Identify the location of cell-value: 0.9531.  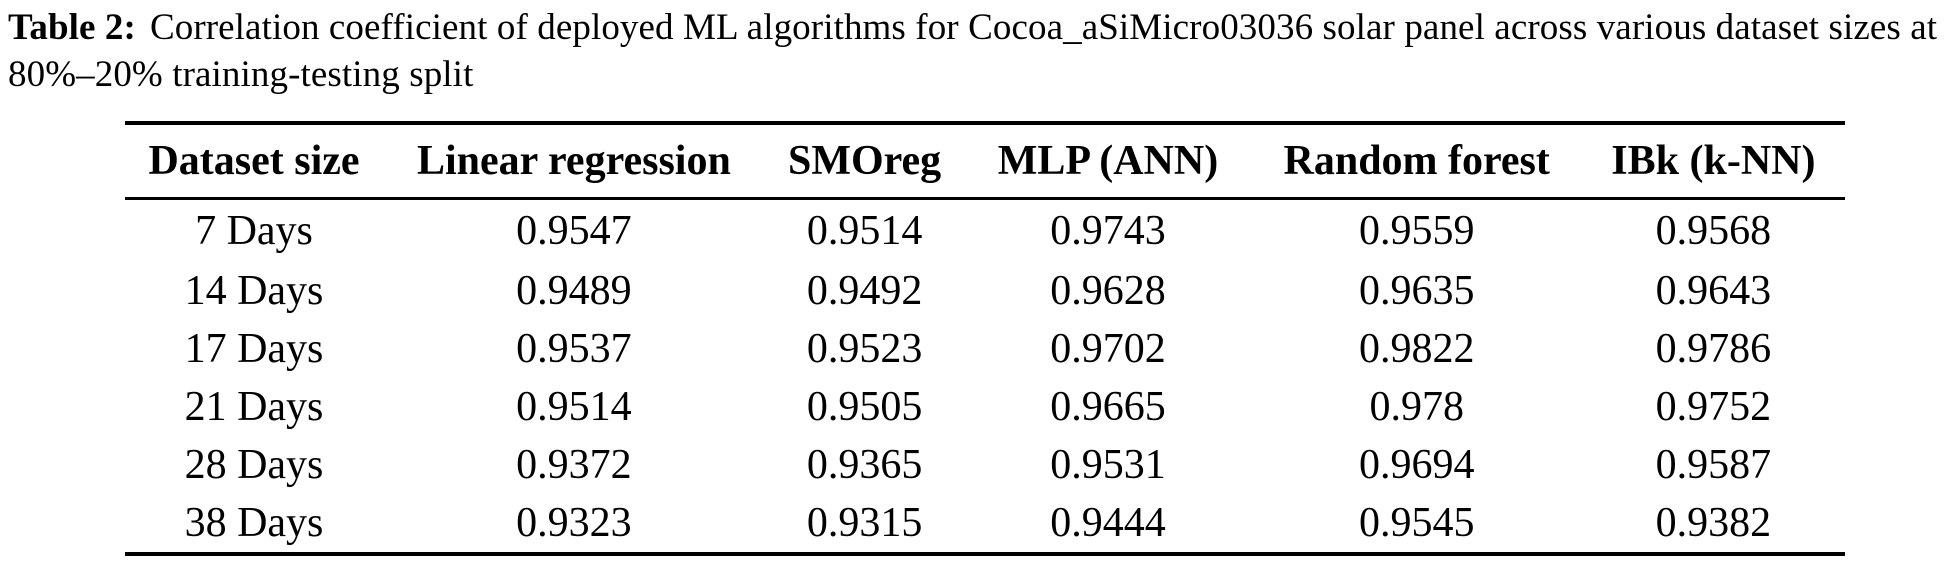
(1108, 465).